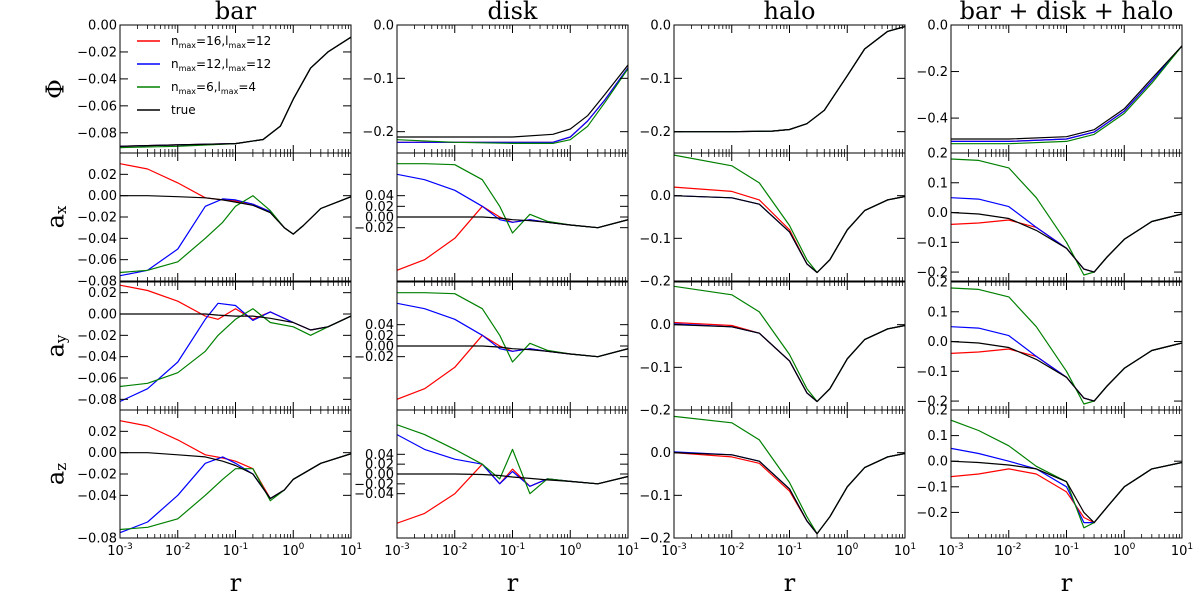 Image resolution: width=1200 pixels, height=600 pixels. I want to click on x-tick-label: 10⁻³, so click(674, 550).